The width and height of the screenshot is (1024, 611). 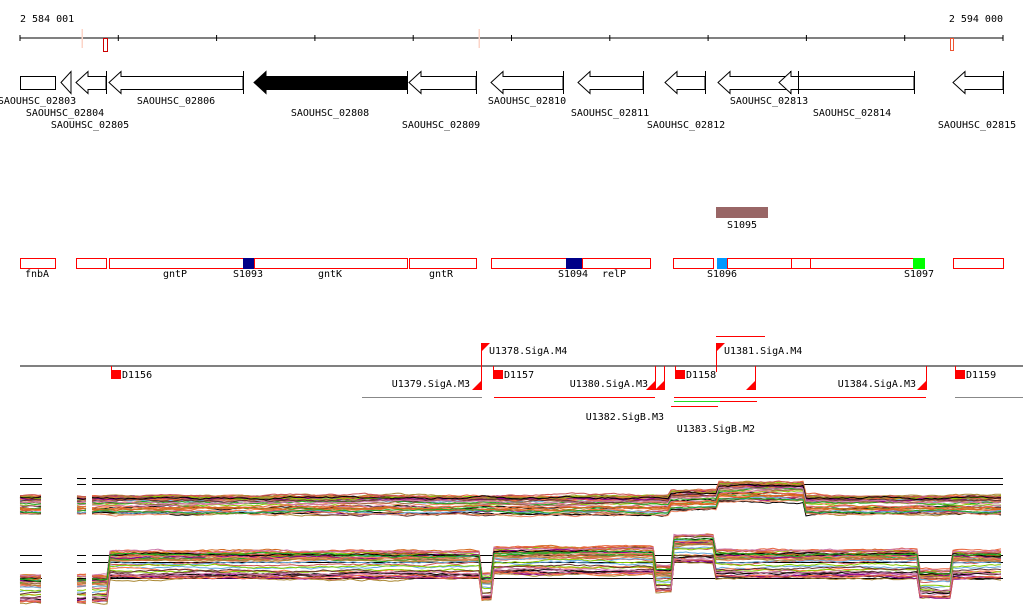 I want to click on gene-saouhsc_02810: SAOUHSC_02810, so click(x=527, y=88).